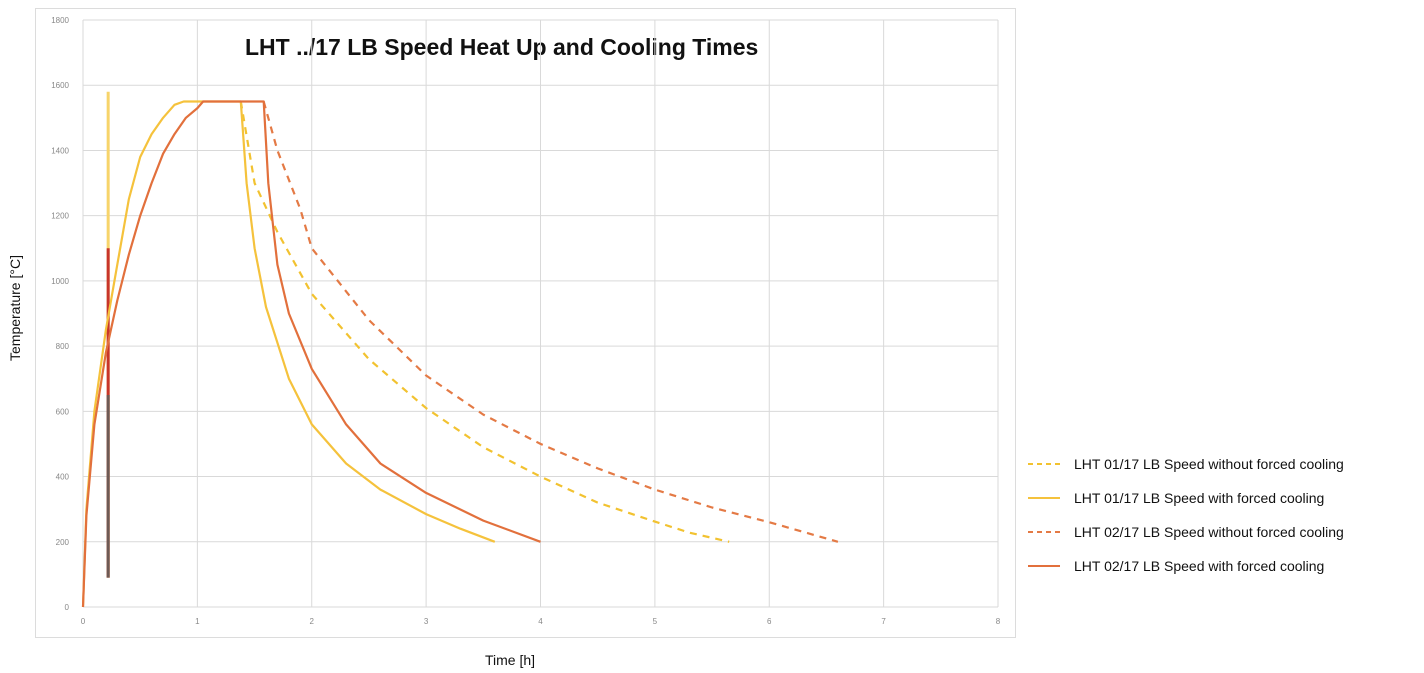  I want to click on x-tick-label: 0, so click(83, 621).